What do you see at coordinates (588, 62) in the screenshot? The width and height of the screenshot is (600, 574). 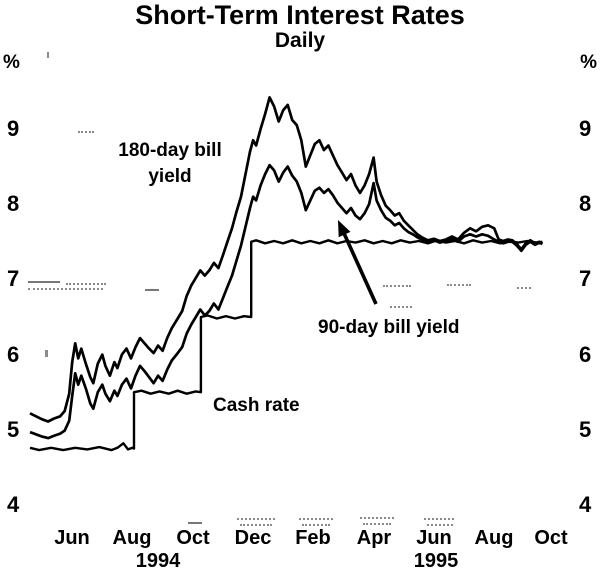 I see `y-axis-unit-right: %` at bounding box center [588, 62].